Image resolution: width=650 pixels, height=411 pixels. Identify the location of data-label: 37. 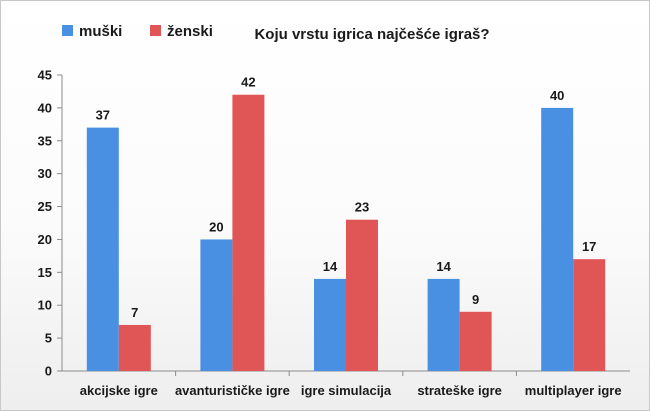
(103, 115).